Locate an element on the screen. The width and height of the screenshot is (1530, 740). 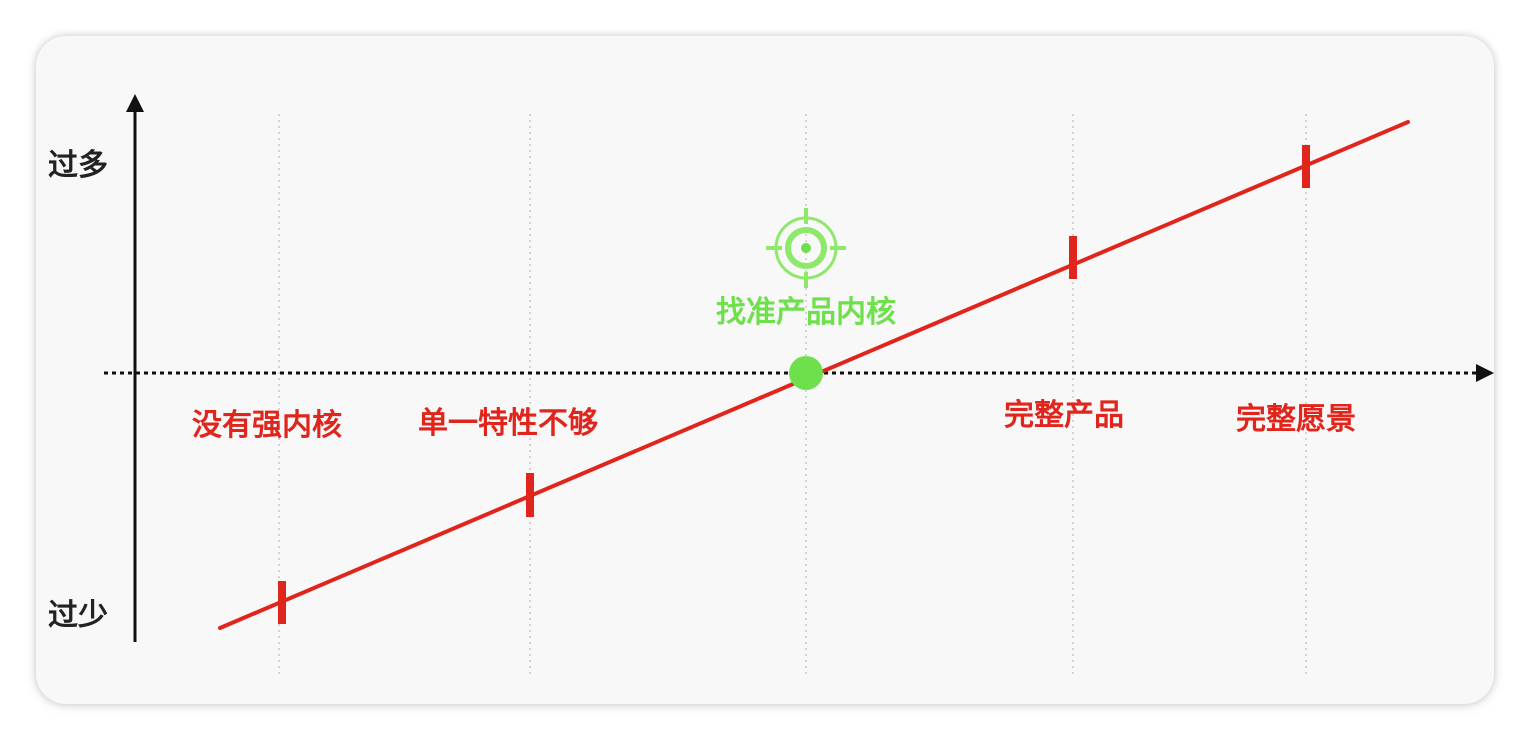
target-label: 找准产品内核 is located at coordinates (806, 312).